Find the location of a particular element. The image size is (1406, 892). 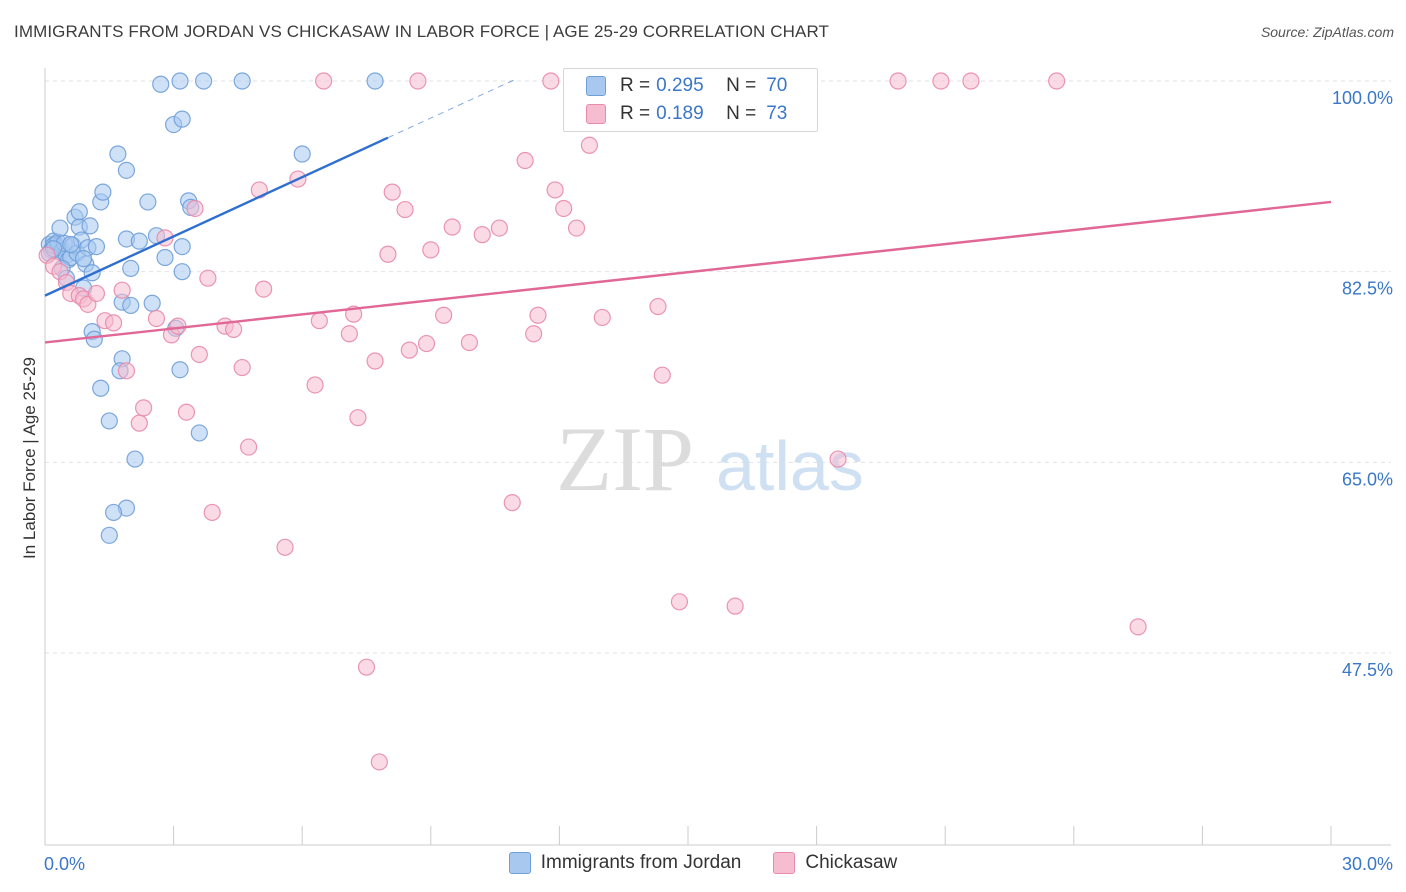

legend-n-value: 70 is located at coordinates (777, 85).